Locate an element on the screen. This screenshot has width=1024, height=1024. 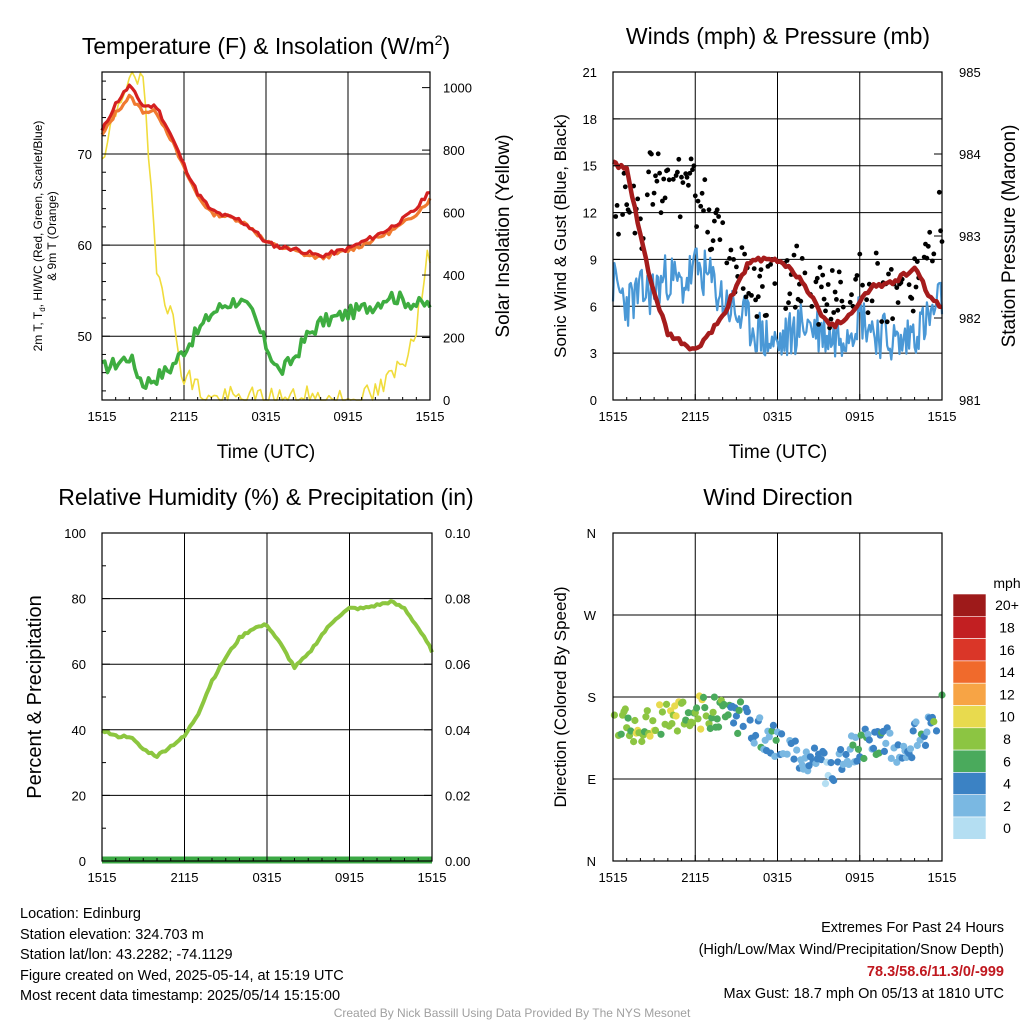
y-tick-label: W is located at coordinates (590, 615).